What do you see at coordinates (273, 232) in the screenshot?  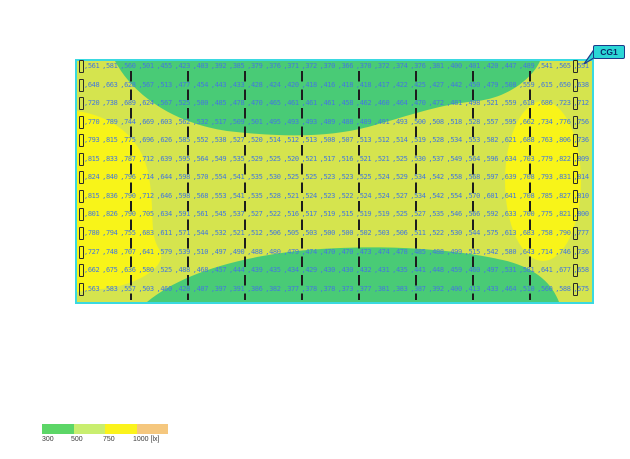 I see `grid-value: ,506` at bounding box center [273, 232].